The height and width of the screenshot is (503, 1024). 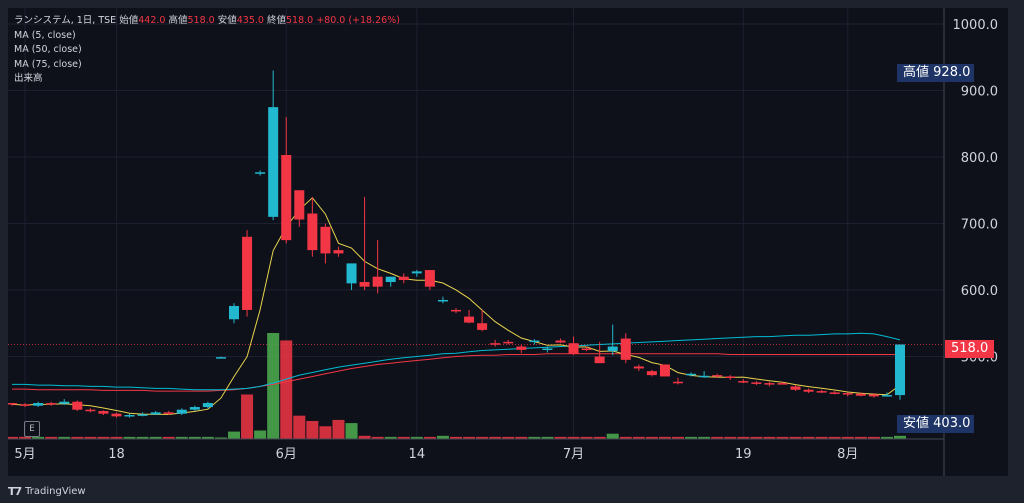 I want to click on low-marker-label: 安値, so click(x=916, y=423).